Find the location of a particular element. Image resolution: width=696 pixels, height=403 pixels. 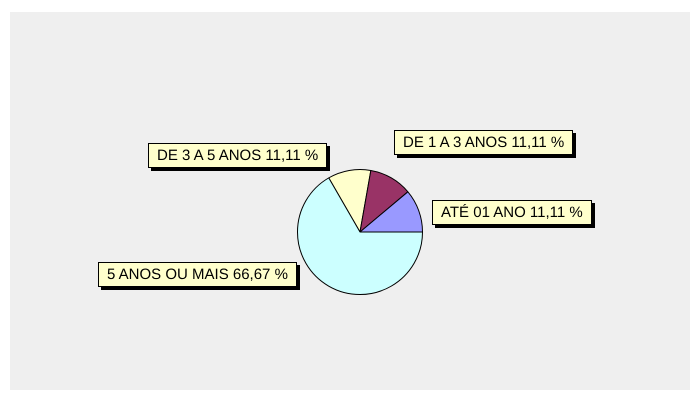

slice-label: DE 3 A 5 ANOS 11,11 % is located at coordinates (238, 155).